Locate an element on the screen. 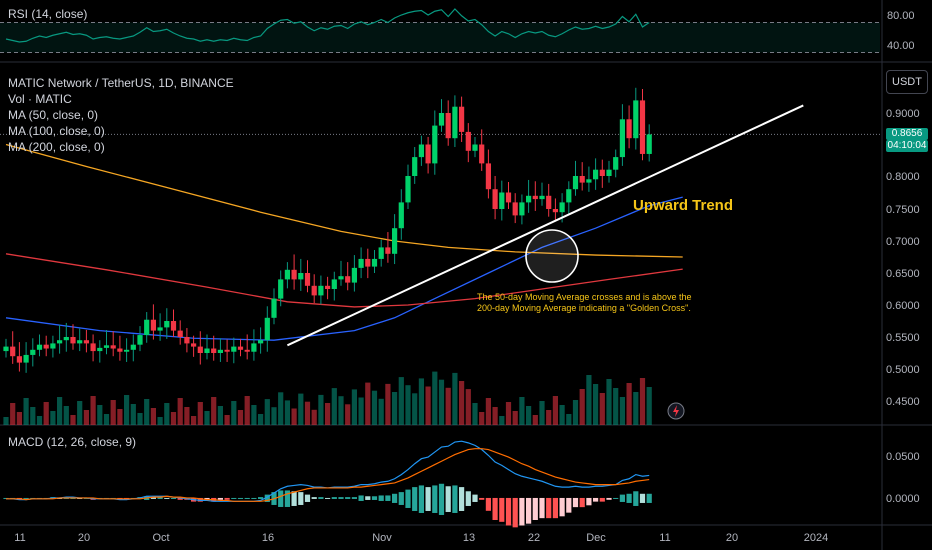 The image size is (932, 550). price-axis-tick-3: 0.7000 is located at coordinates (903, 242).